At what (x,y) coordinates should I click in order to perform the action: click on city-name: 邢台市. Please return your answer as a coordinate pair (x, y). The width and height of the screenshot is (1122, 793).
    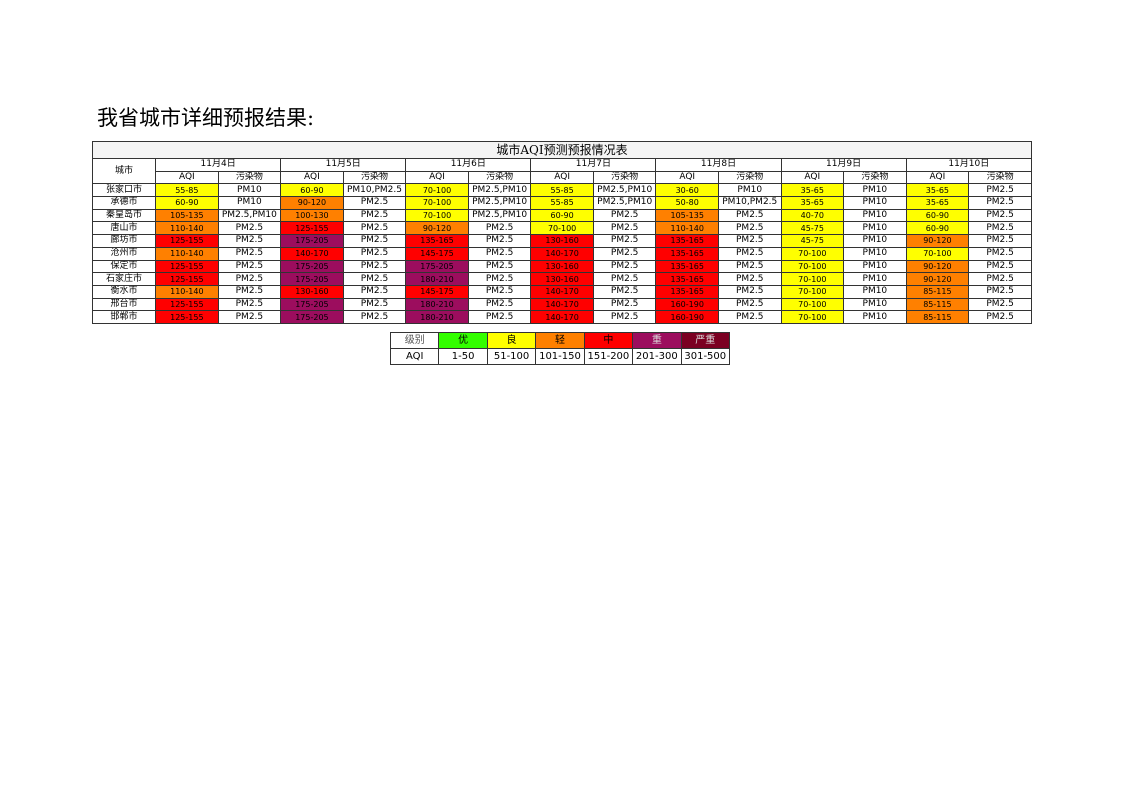
    Looking at the image, I should click on (124, 304).